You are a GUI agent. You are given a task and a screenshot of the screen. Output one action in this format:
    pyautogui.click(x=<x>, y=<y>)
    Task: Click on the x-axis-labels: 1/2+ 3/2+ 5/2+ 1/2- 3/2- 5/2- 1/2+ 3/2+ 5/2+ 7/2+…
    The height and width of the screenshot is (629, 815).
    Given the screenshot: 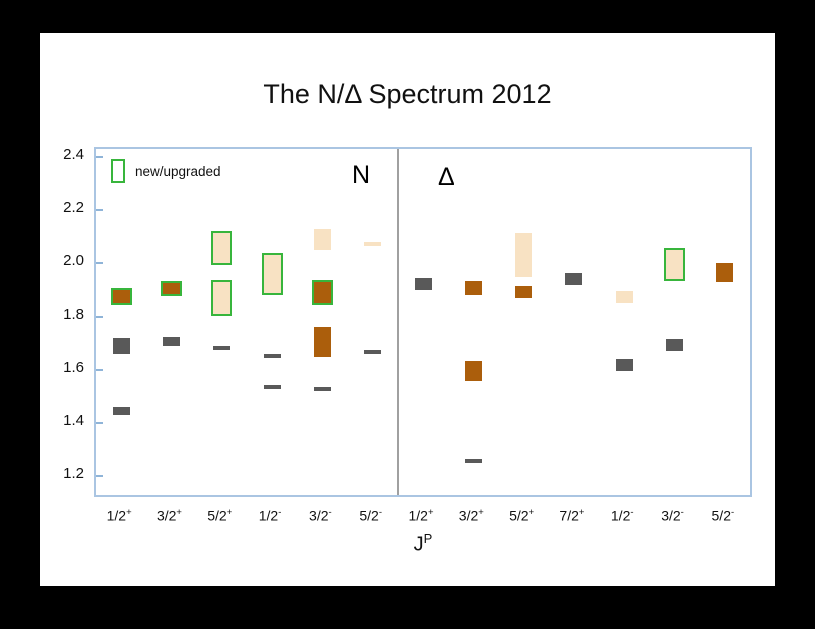 What is the action you would take?
    pyautogui.click(x=423, y=518)
    